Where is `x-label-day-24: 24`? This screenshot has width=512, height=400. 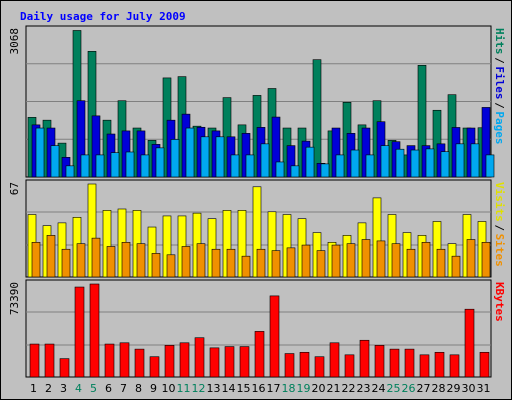 x-label-day-24: 24 is located at coordinates (379, 388).